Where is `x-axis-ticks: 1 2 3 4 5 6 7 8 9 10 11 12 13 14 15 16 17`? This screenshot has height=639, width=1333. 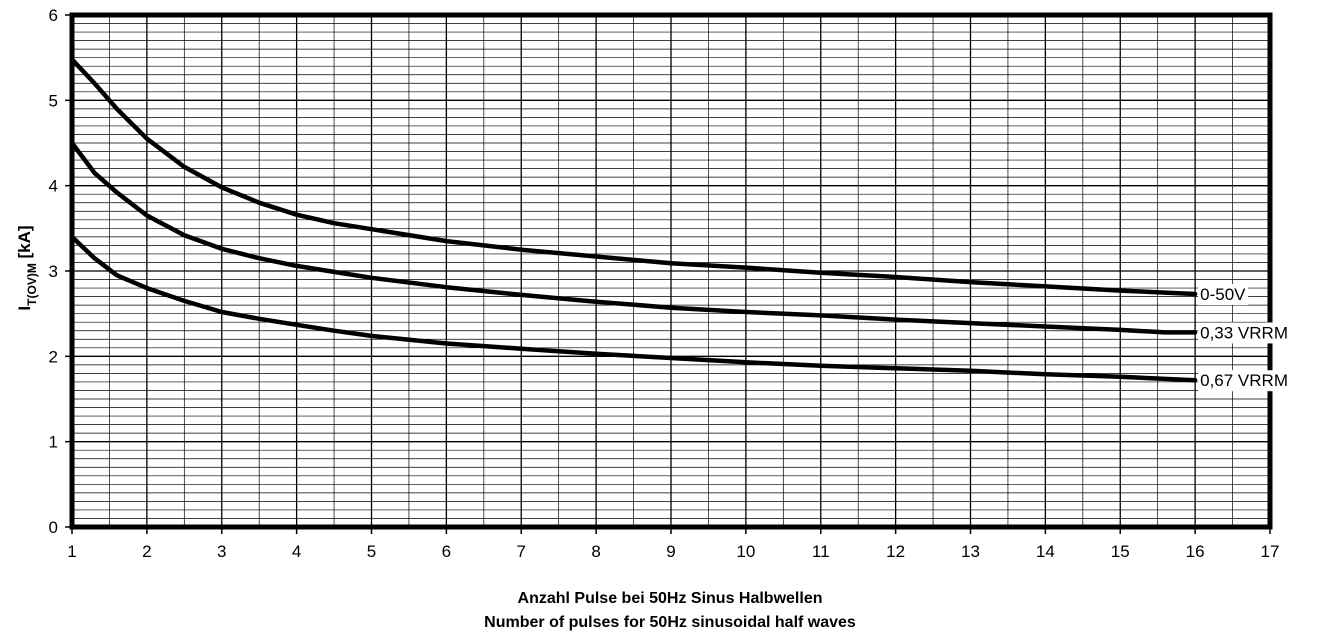
x-axis-ticks: 1 2 3 4 5 6 7 8 9 10 11 12 13 14 15 16 17 is located at coordinates (673, 544).